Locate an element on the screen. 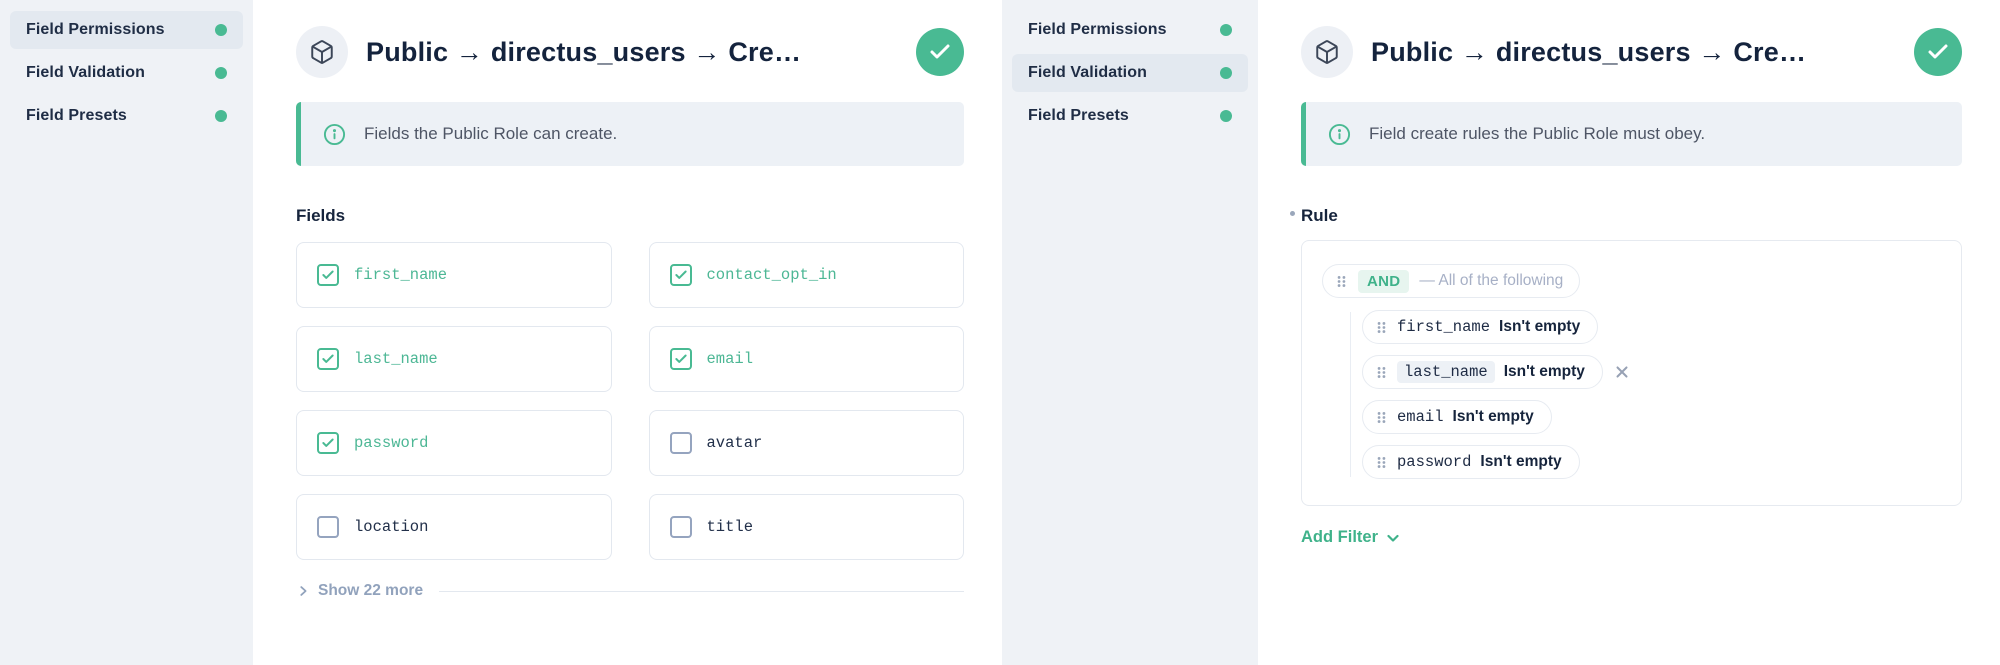  filter-rule-pill: first_name Isn't empty is located at coordinates (1480, 327).